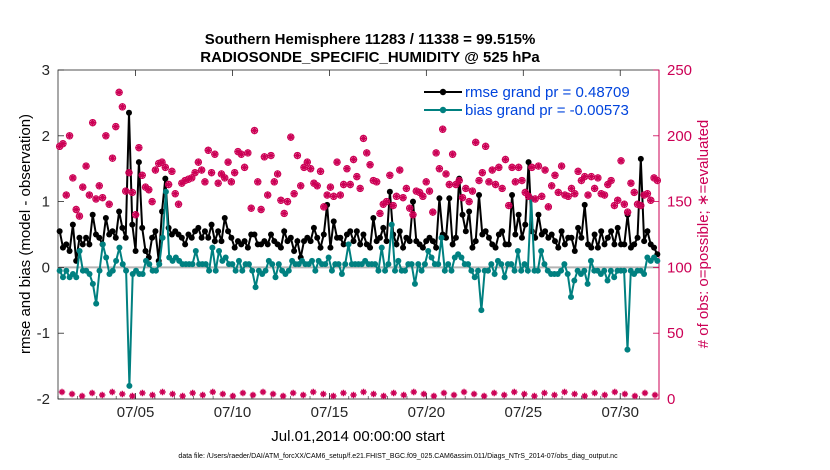 This screenshot has height=470, width=830. Describe the element at coordinates (703, 234) in the screenshot. I see `y-axis-label-right: # of obs: o=possible; ∗=evaluated` at that location.